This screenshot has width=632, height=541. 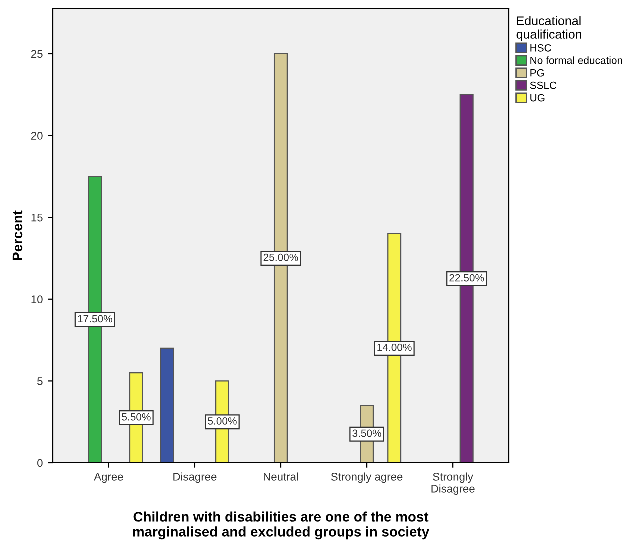 I want to click on data-label: 3.50%, so click(x=367, y=434).